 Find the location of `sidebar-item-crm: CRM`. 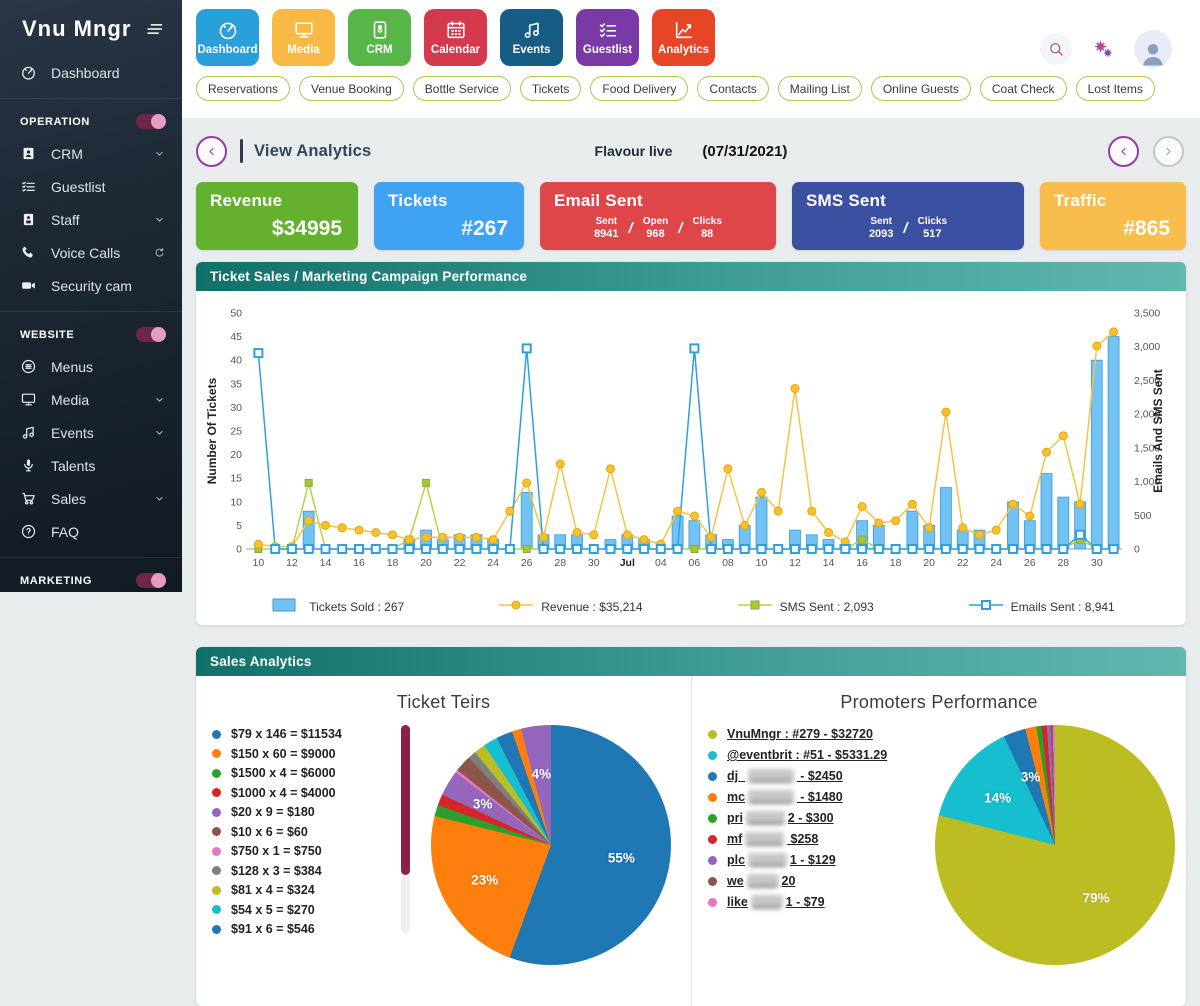

sidebar-item-crm: CRM is located at coordinates (91, 153).